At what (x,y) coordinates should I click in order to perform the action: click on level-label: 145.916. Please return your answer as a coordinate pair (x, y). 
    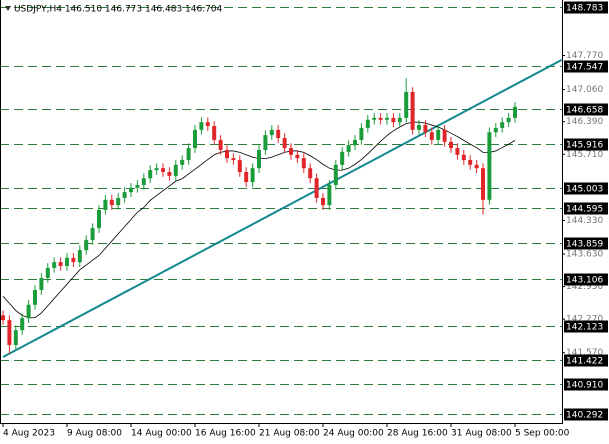
    Looking at the image, I should click on (584, 146).